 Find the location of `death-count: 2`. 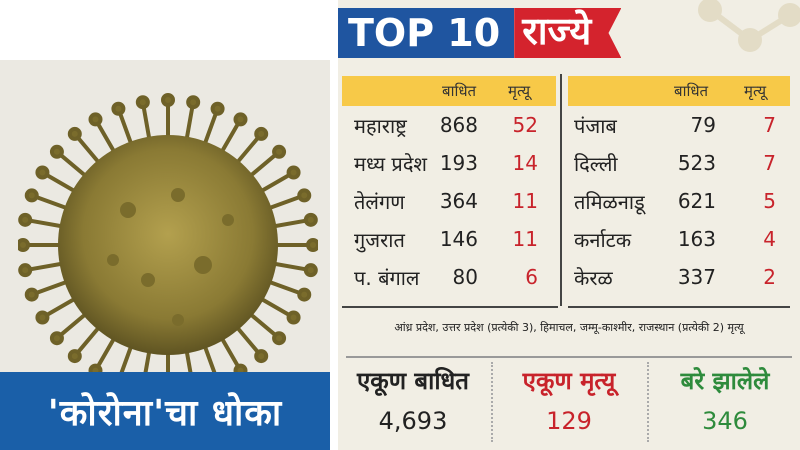

death-count: 2 is located at coordinates (769, 277).